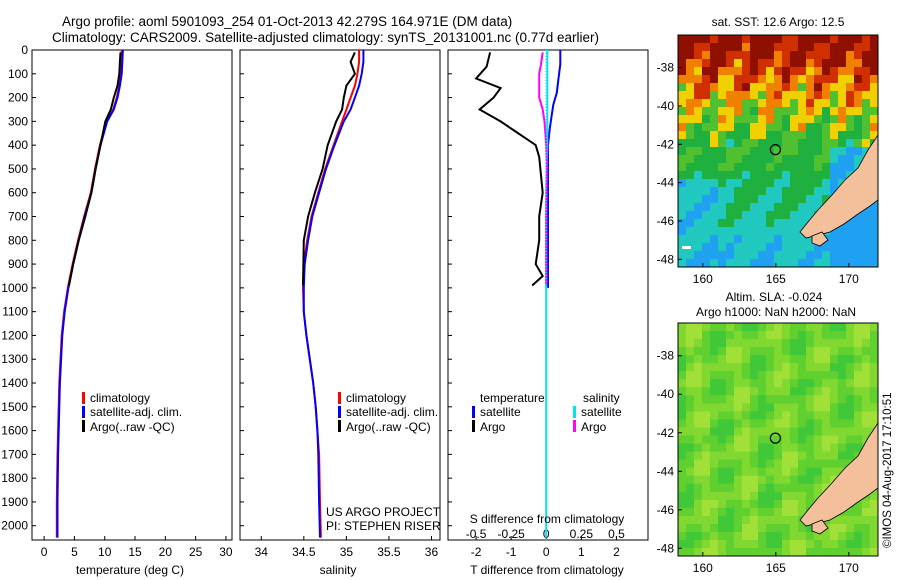 The height and width of the screenshot is (580, 900). I want to click on sla-field, so click(778, 439).